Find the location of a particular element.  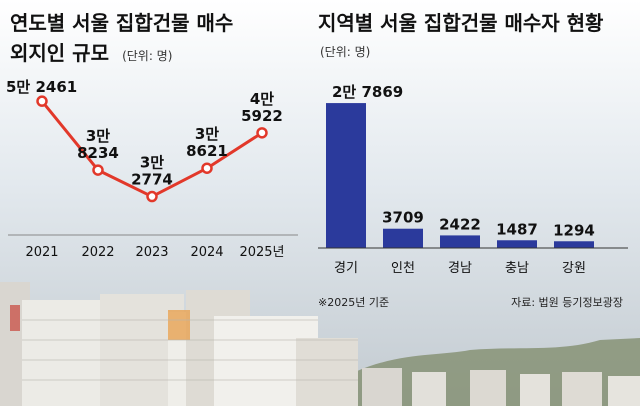

data-label: 3만 8234 is located at coordinates (98, 144).